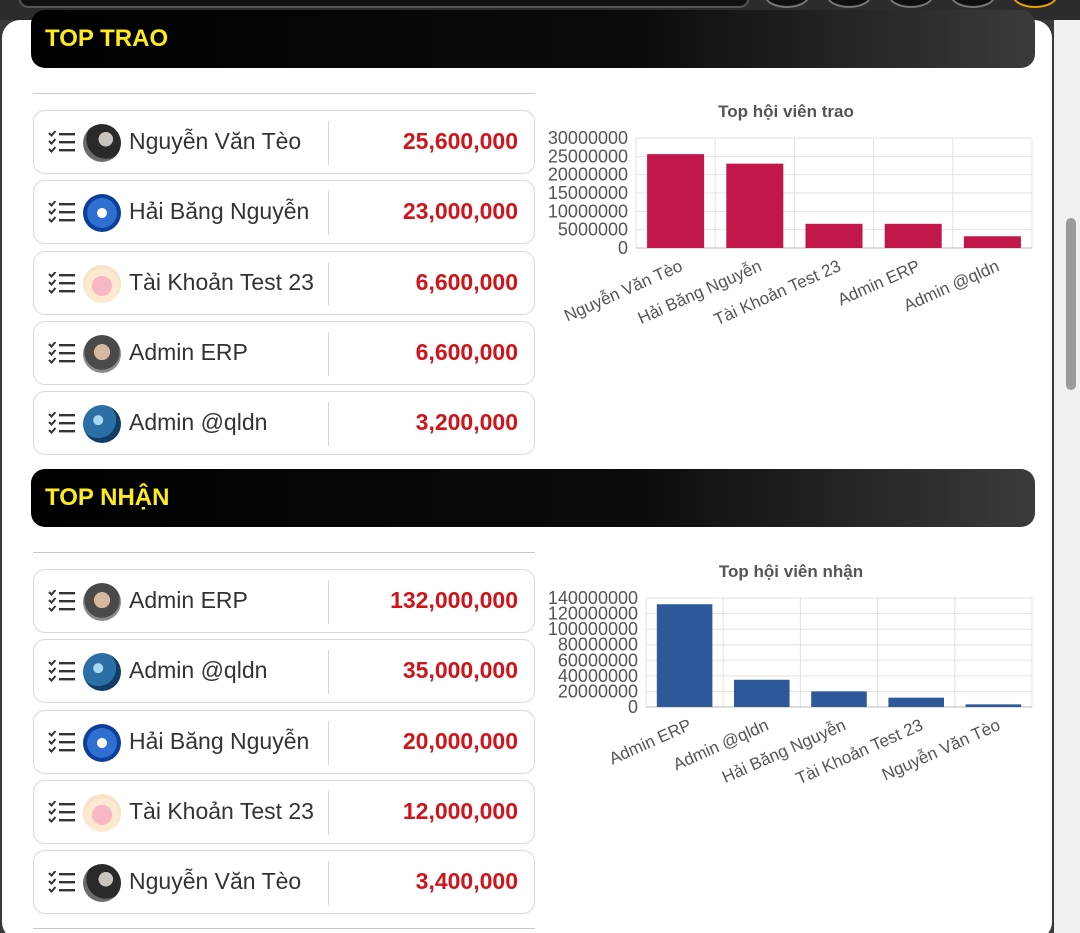 This screenshot has height=933, width=1080. What do you see at coordinates (284, 352) in the screenshot?
I see `list-item: Admin ERP 6,600,000` at bounding box center [284, 352].